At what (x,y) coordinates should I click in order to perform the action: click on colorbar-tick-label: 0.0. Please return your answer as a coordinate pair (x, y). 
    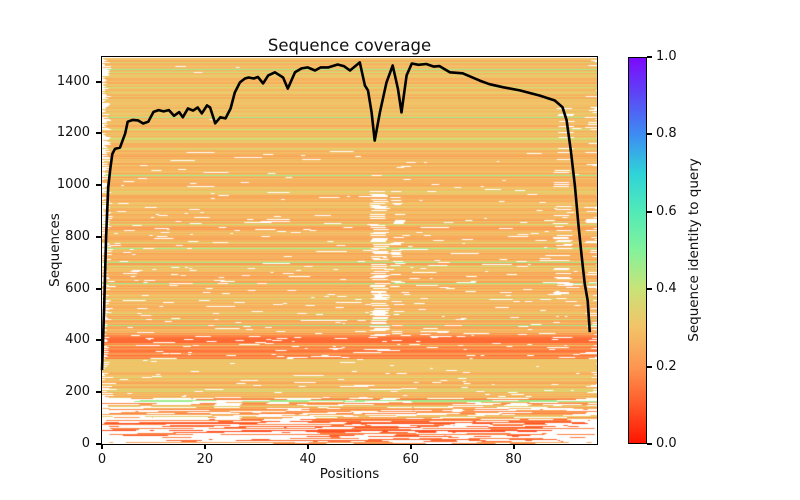
    Looking at the image, I should click on (666, 443).